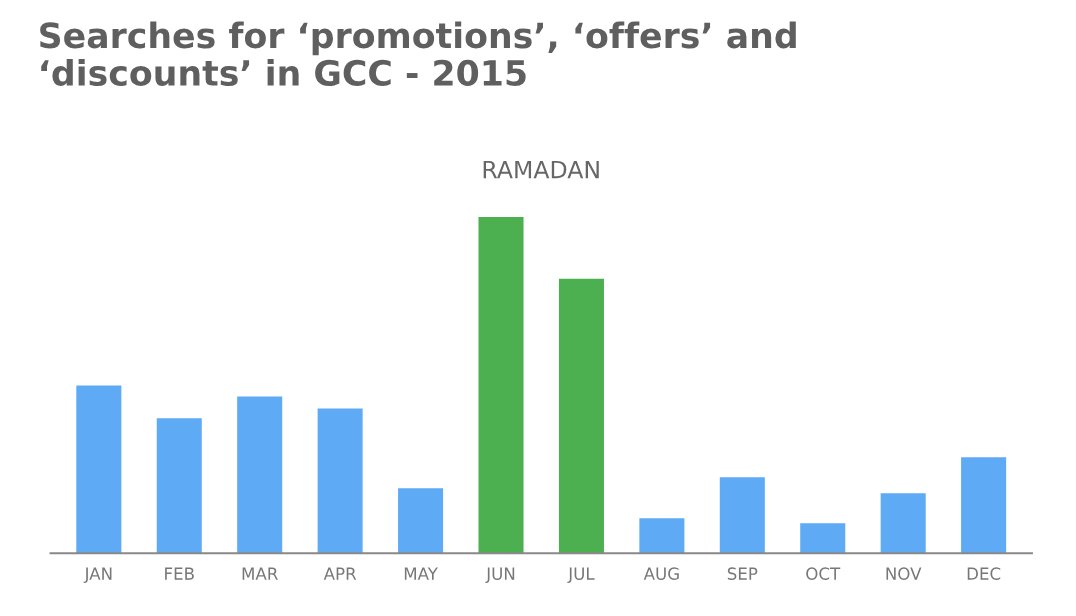 This screenshot has height=616, width=1076. Describe the element at coordinates (904, 573) in the screenshot. I see `x-tick-label: NOV` at that location.